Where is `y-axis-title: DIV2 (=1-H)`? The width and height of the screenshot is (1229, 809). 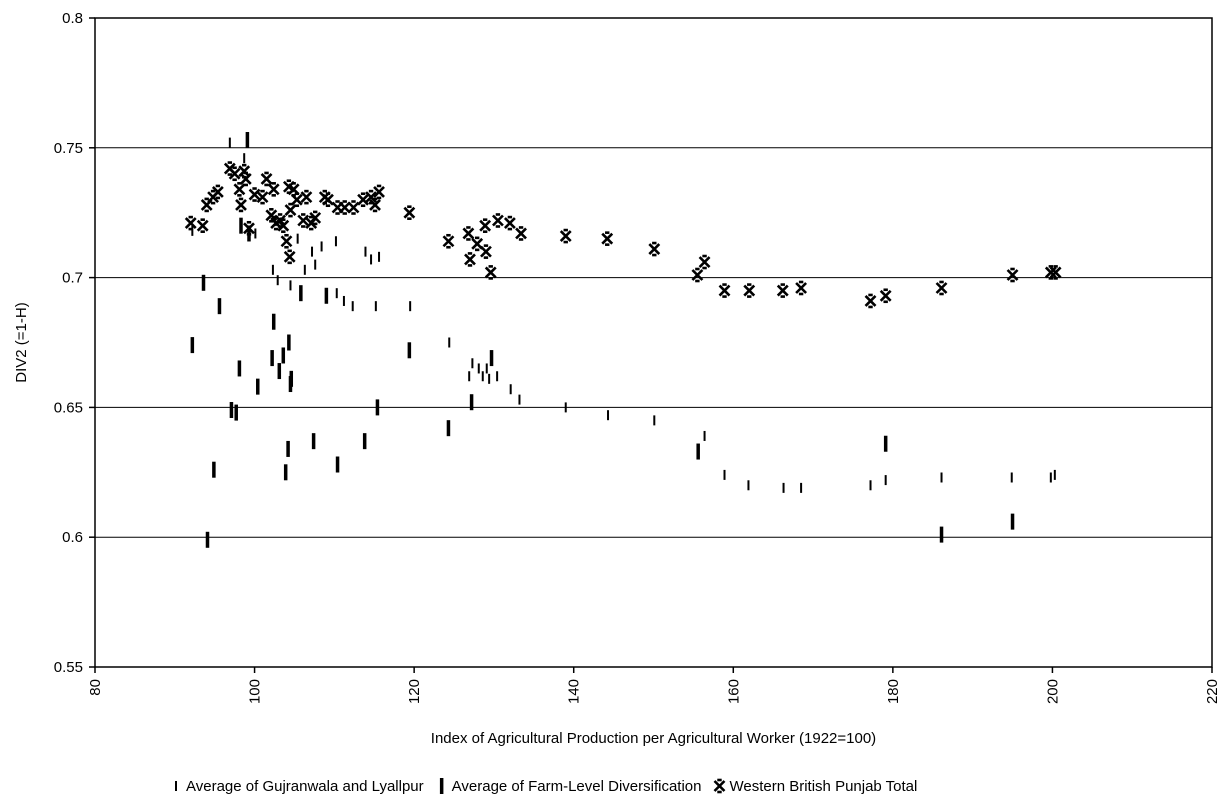 y-axis-title: DIV2 (=1-H) is located at coordinates (21, 342).